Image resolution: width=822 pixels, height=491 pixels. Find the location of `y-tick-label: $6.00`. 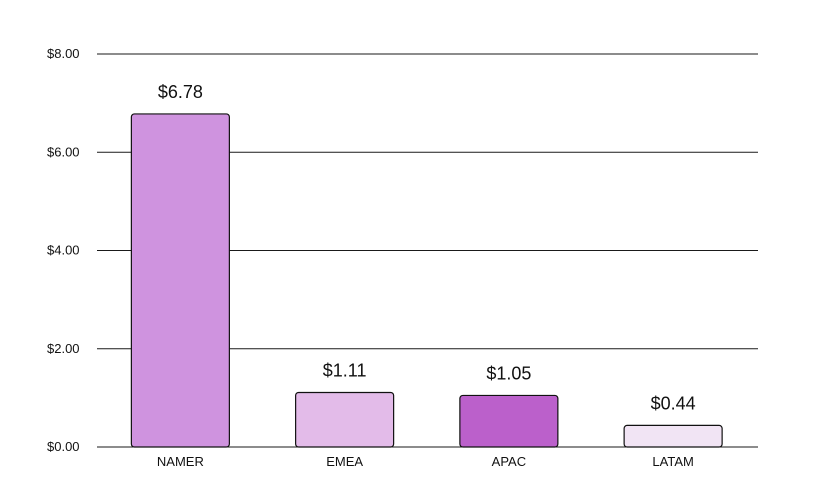

y-tick-label: $6.00 is located at coordinates (63, 151).